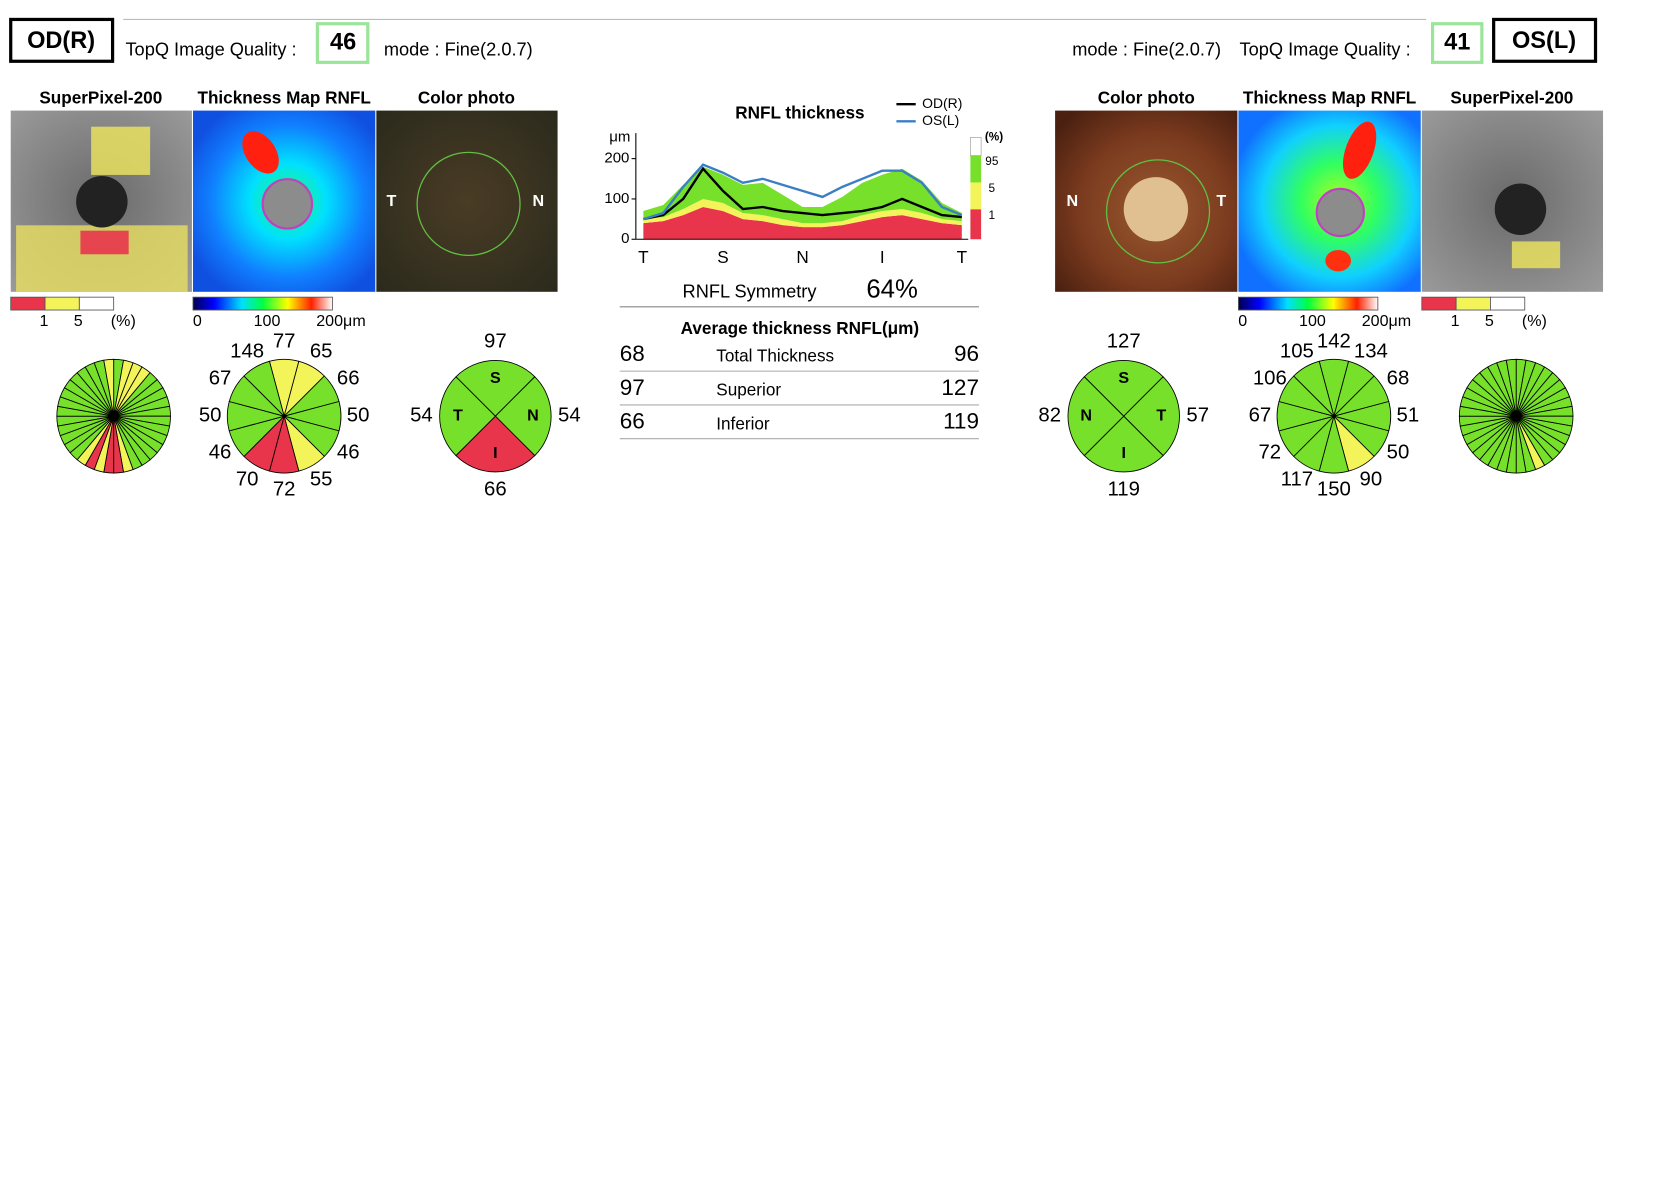 This screenshot has width=1662, height=1183. Describe the element at coordinates (743, 423) in the screenshot. I see `row-label: Inferior` at that location.